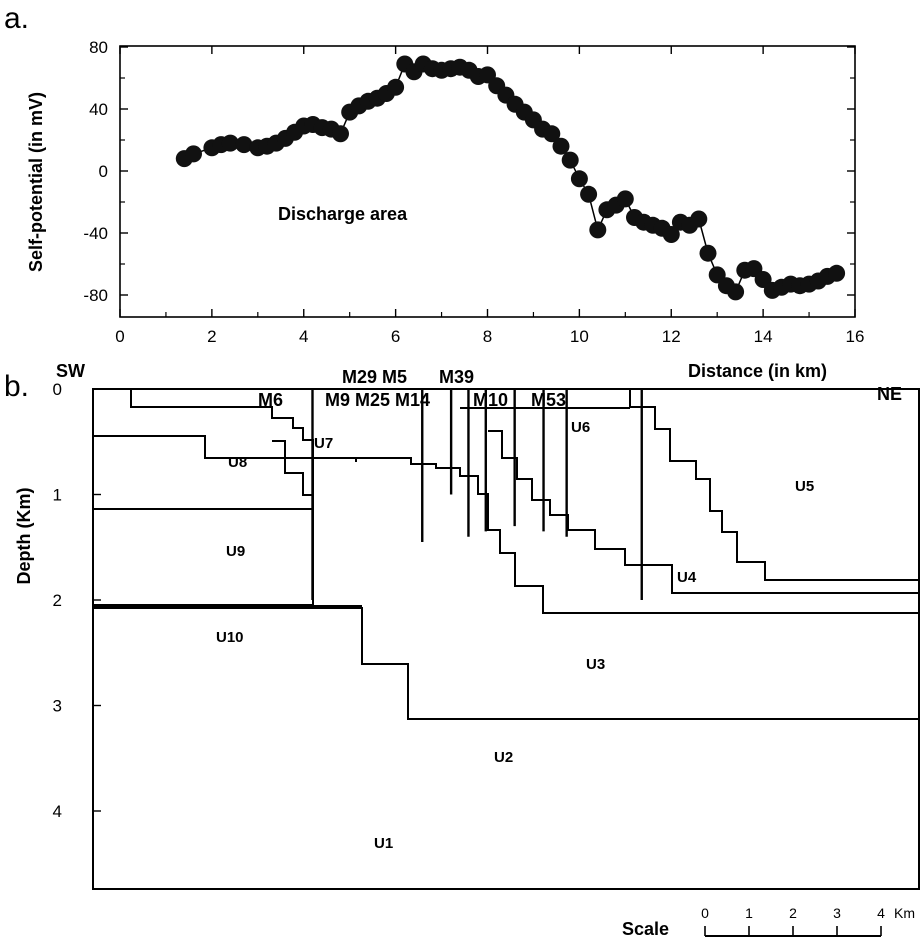 This screenshot has height=943, width=920. What do you see at coordinates (490, 400) in the screenshot?
I see `well-label-m10: M10` at bounding box center [490, 400].